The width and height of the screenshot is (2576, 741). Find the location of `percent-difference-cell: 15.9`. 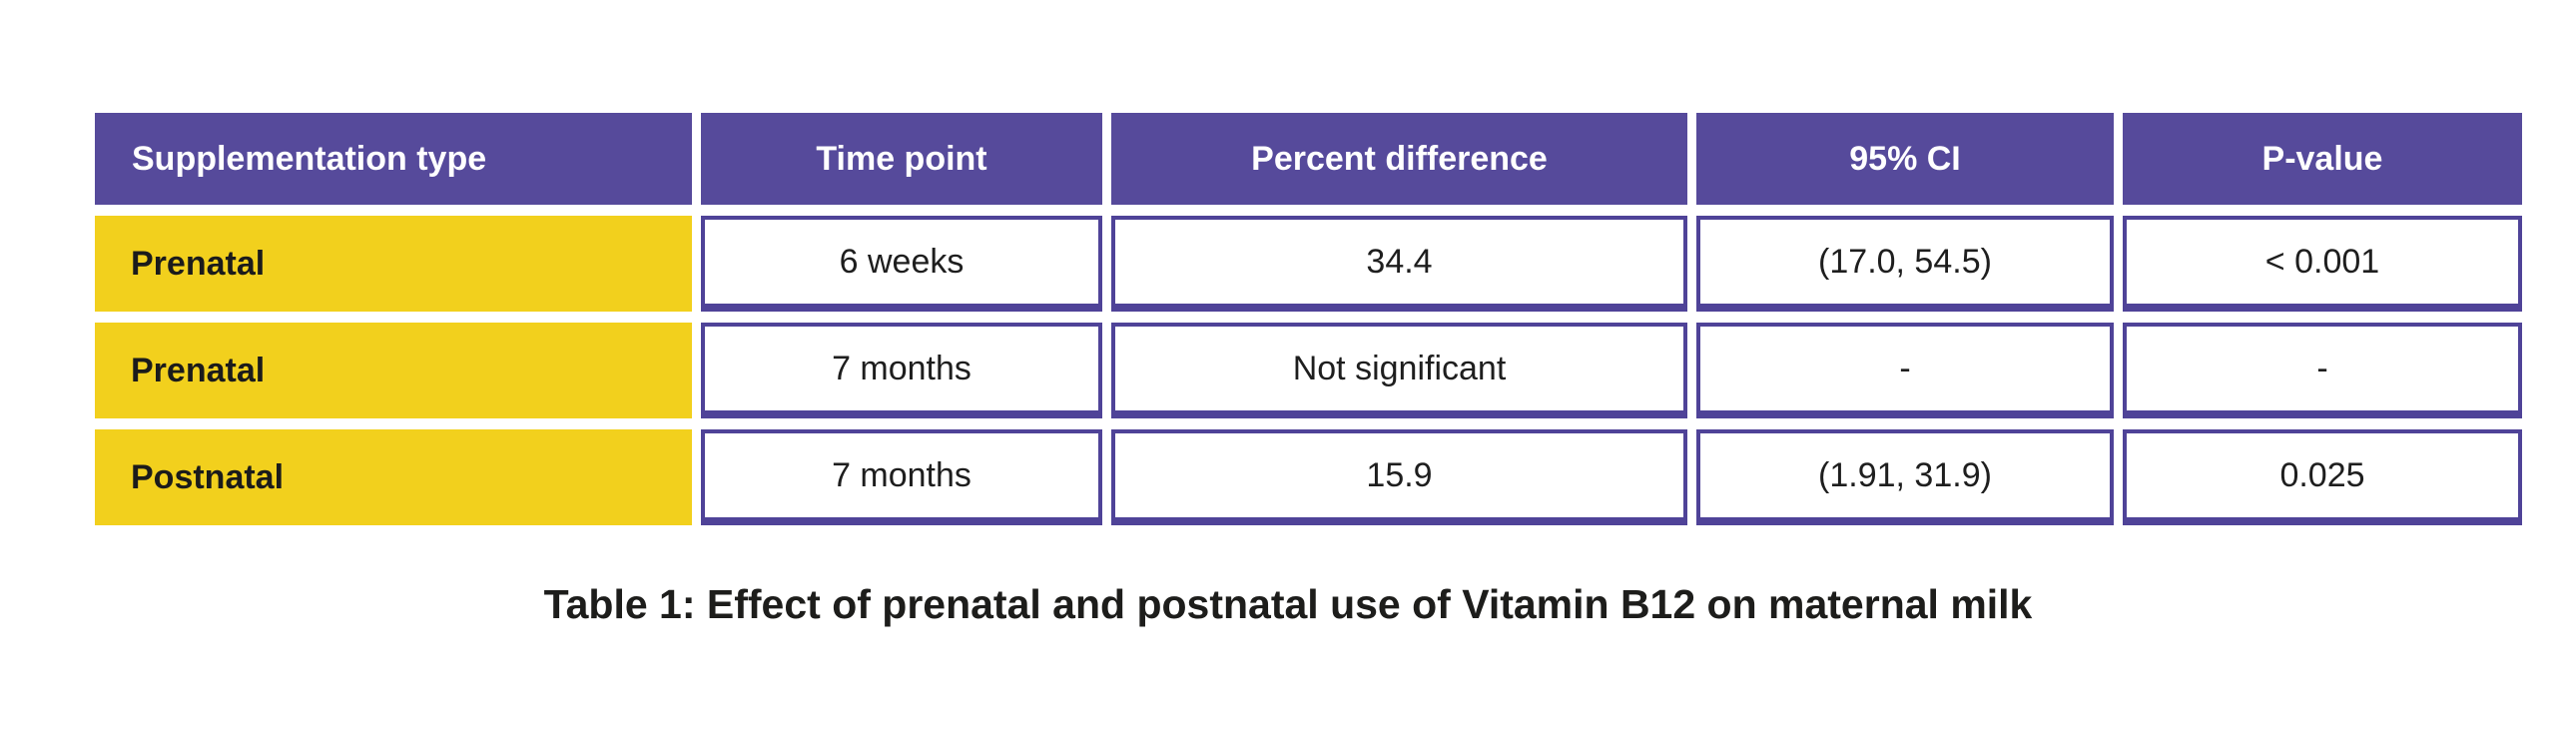

percent-difference-cell: 15.9 is located at coordinates (1399, 477).